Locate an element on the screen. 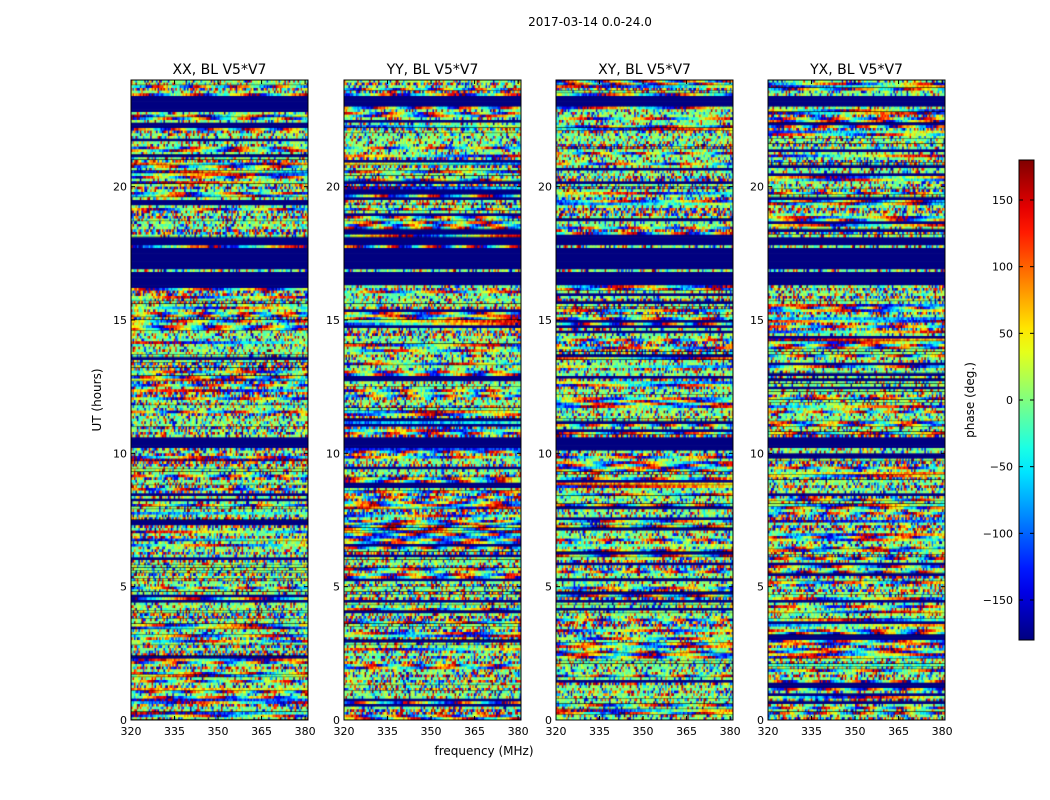 This screenshot has width=1050, height=800. colorbar-tick-label: −100 is located at coordinates (998, 533).